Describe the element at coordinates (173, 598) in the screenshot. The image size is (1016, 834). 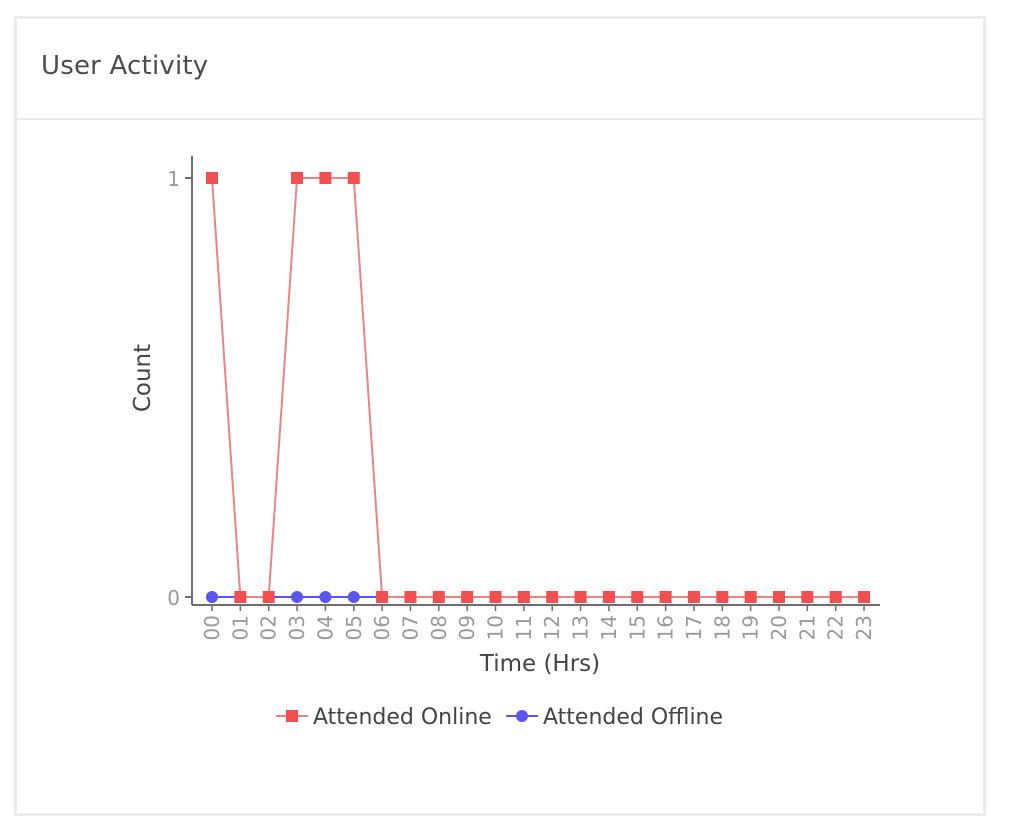
I see `y-tick-label: 0` at that location.